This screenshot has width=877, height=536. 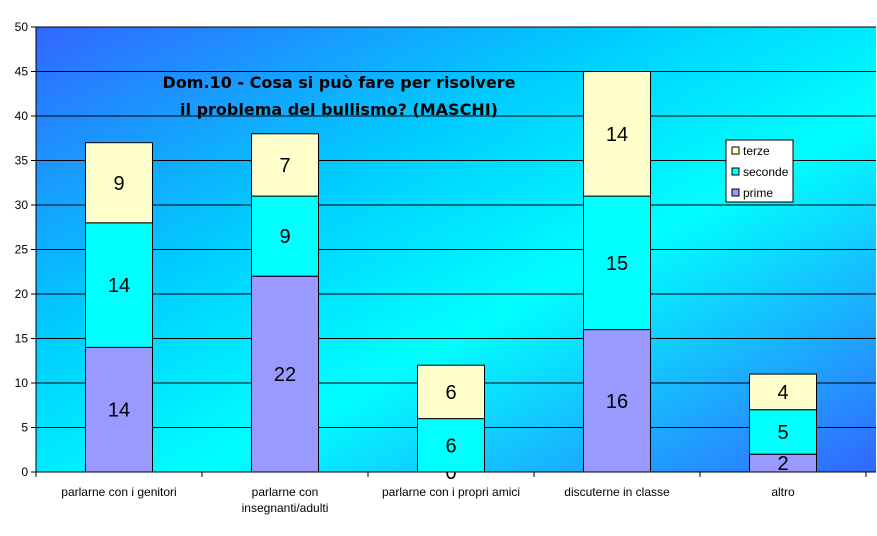 What do you see at coordinates (735, 150) in the screenshot?
I see `legend-swatch-terze` at bounding box center [735, 150].